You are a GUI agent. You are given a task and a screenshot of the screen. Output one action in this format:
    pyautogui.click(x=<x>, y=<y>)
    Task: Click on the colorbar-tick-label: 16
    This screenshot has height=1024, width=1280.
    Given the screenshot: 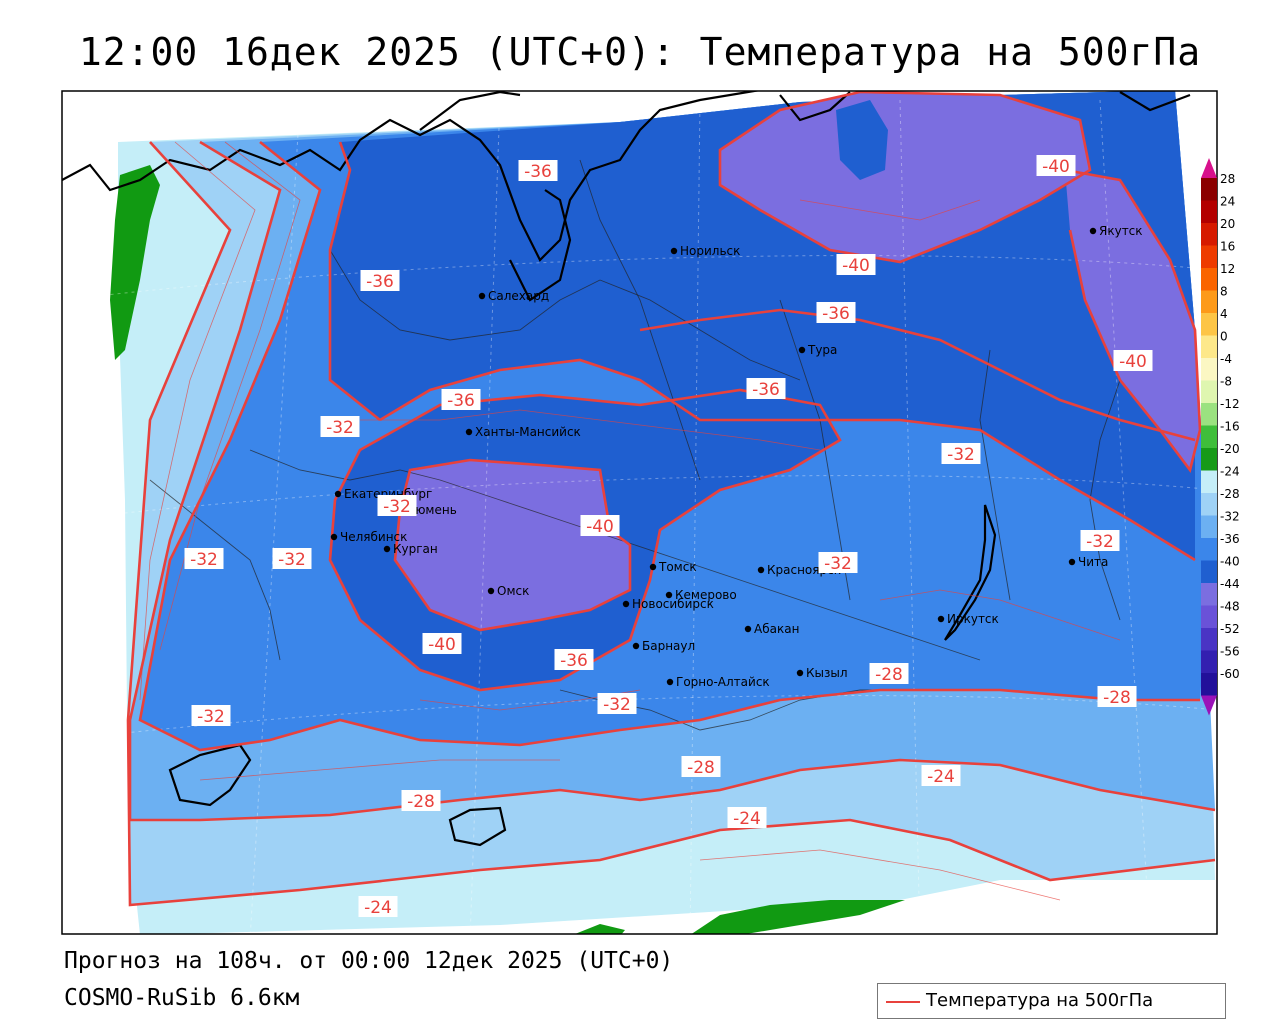 What is the action you would take?
    pyautogui.click(x=1227, y=247)
    